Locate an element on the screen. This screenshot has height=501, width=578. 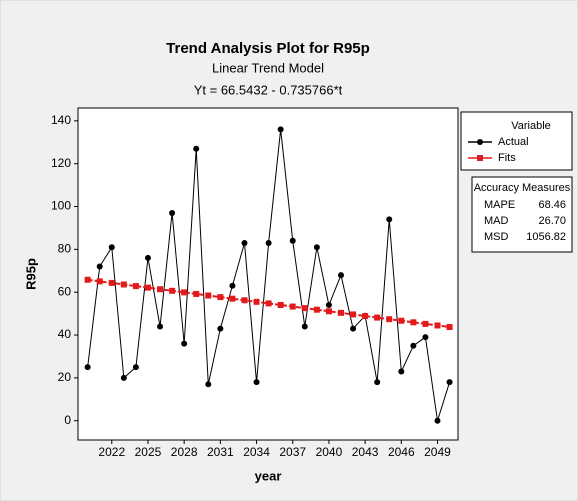
x-tick-label: 2040 is located at coordinates (329, 452).